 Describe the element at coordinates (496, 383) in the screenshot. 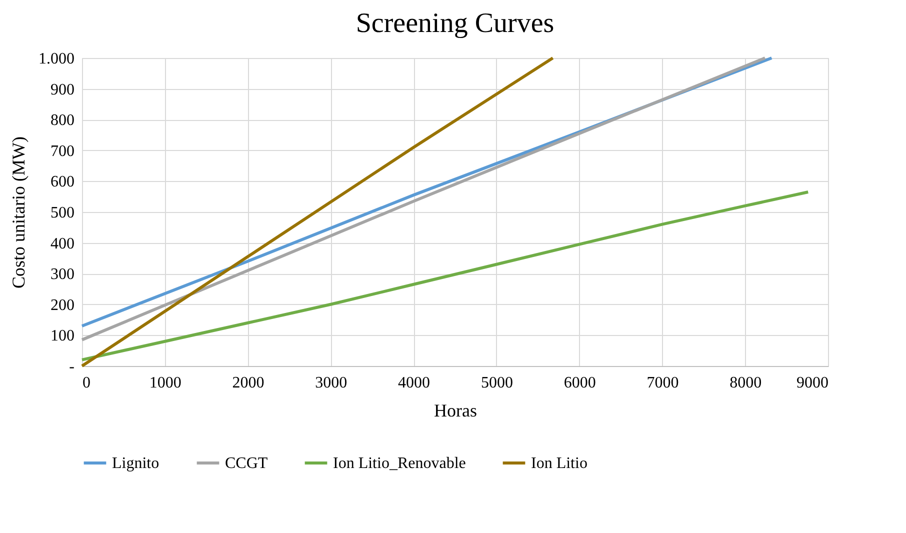

I see `x-tick-label: 5000` at that location.